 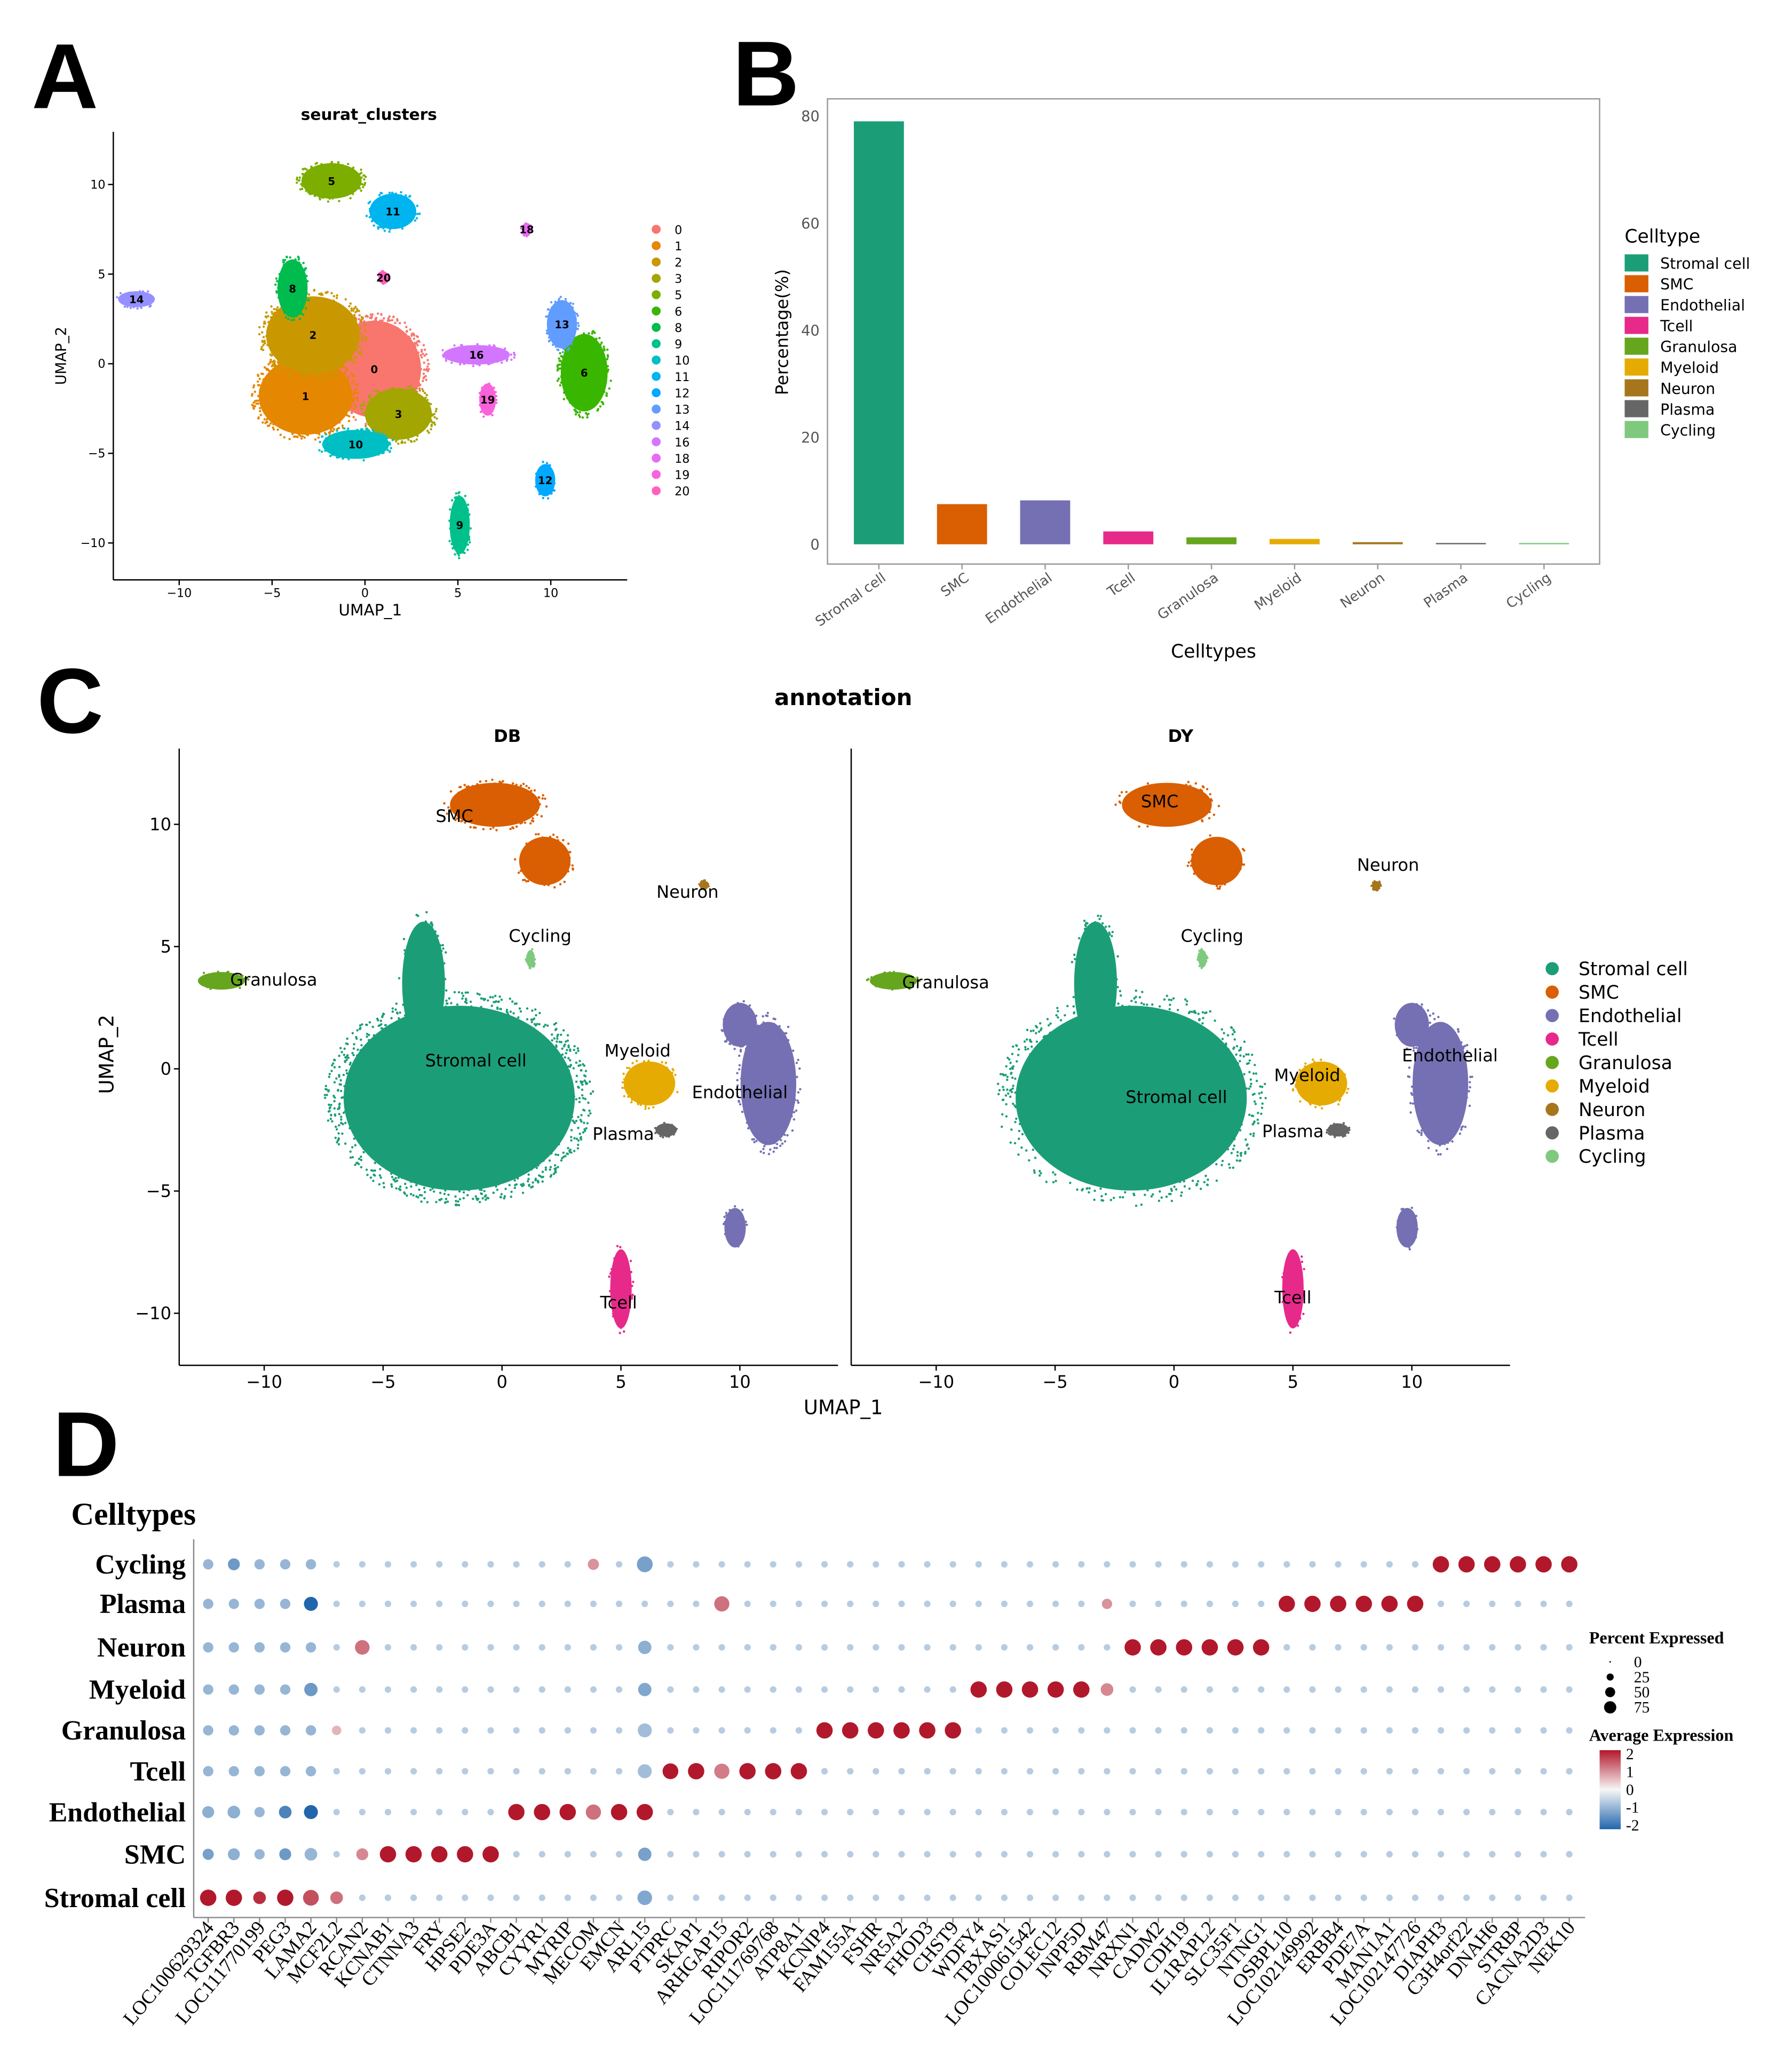 I want to click on x-tick-label: 0, so click(x=365, y=593).